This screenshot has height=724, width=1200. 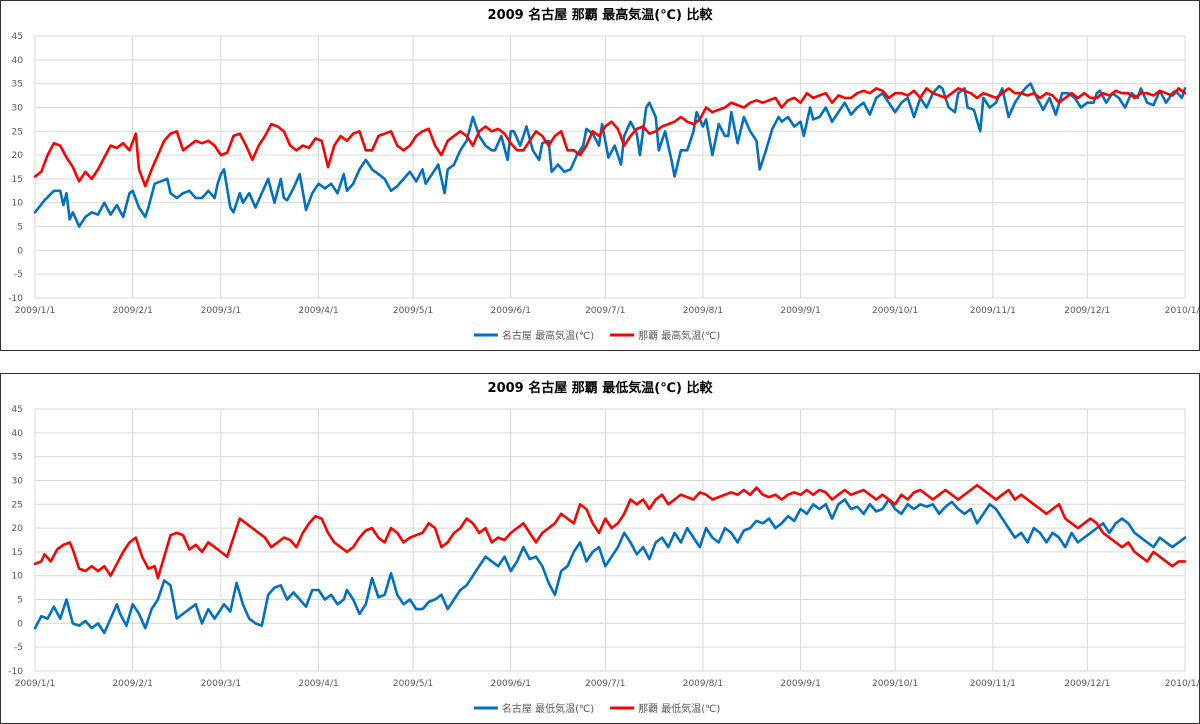 What do you see at coordinates (548, 335) in the screenshot?
I see `legend-label: 名古屋 最高気温(℃)` at bounding box center [548, 335].